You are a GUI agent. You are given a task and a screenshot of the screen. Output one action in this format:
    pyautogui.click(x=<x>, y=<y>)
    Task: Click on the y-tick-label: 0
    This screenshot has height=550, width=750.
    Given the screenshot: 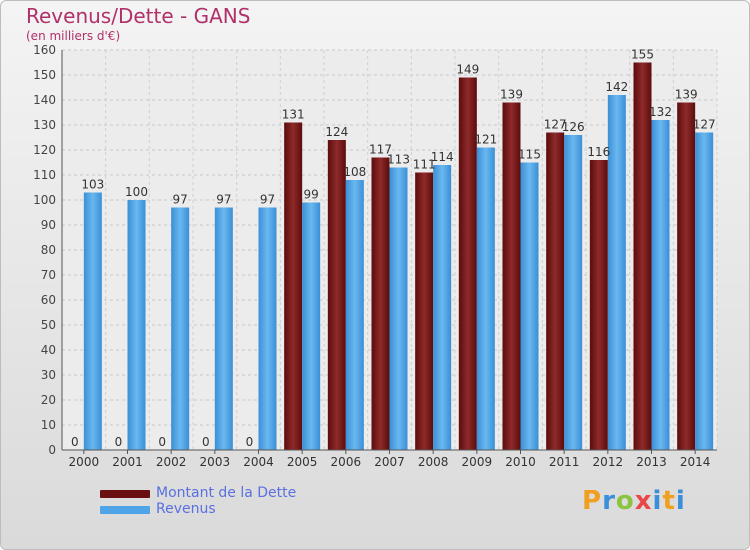 What is the action you would take?
    pyautogui.click(x=52, y=450)
    